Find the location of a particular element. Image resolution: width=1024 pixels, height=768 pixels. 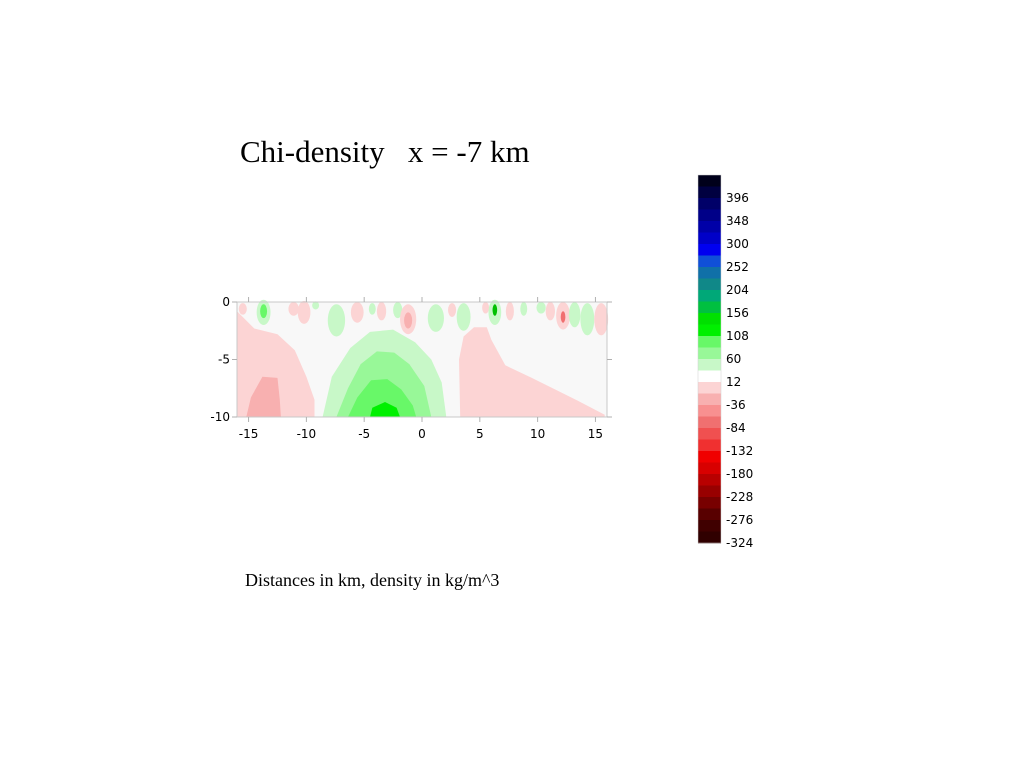

contour-region-positive-inner is located at coordinates (382, 398).